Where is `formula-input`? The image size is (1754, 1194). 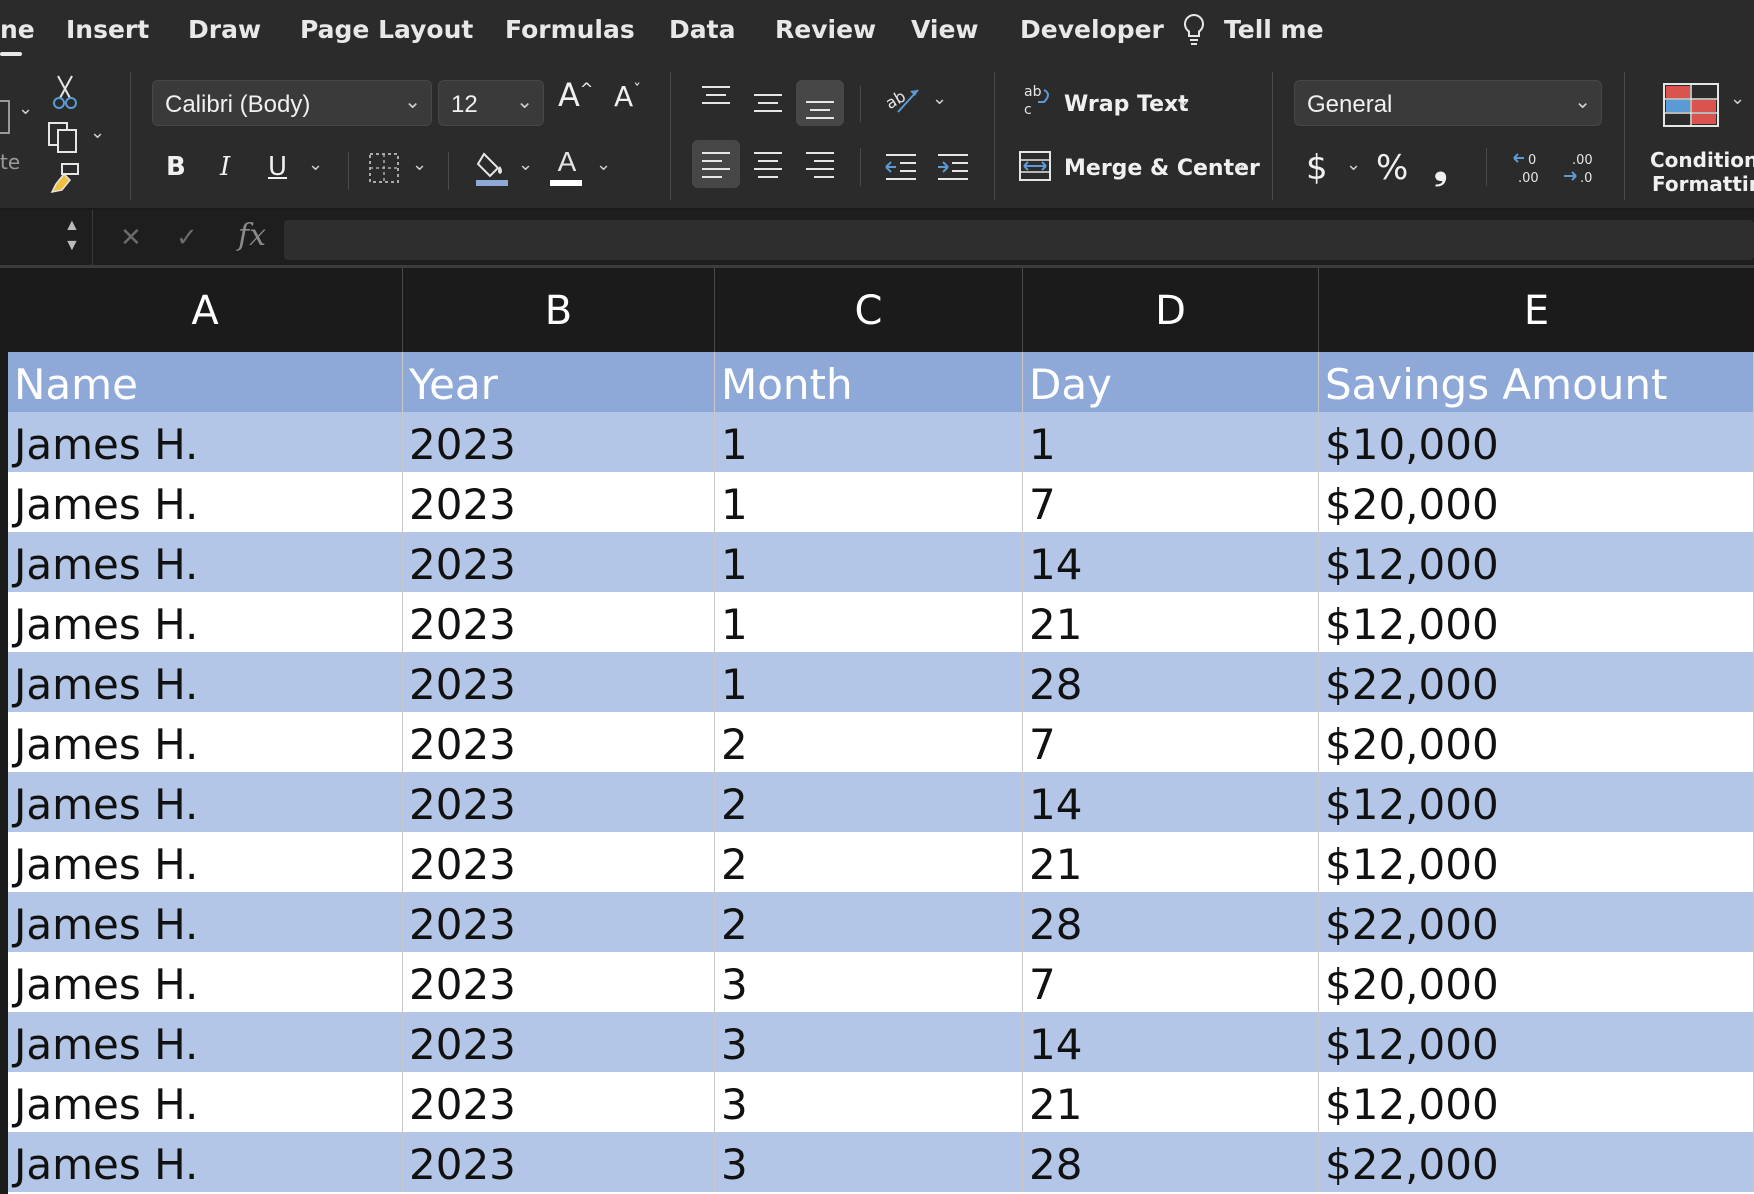 formula-input is located at coordinates (1019, 240).